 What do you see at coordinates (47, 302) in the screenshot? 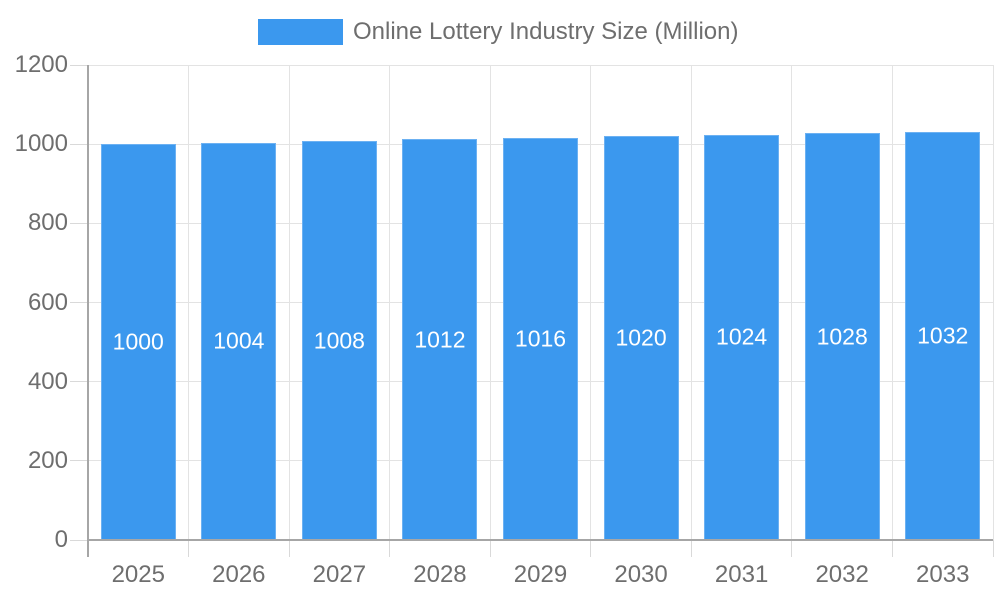
I see `y-axis-tick-label: 600` at bounding box center [47, 302].